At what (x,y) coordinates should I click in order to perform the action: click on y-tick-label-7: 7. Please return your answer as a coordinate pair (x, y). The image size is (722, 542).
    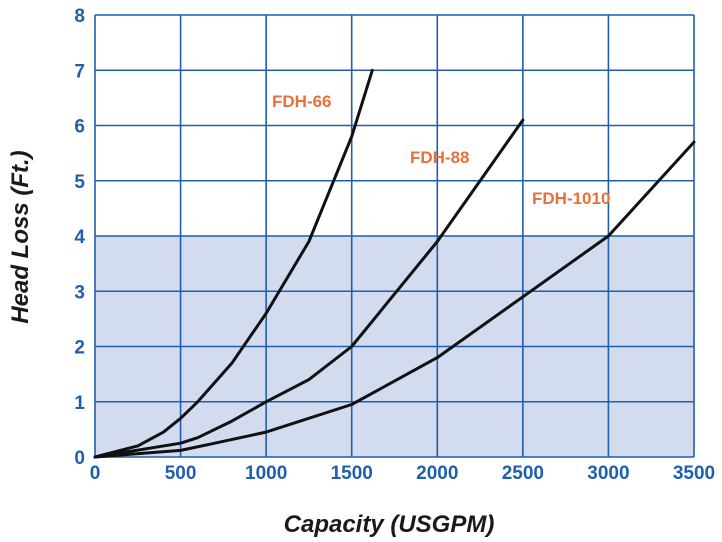
    Looking at the image, I should click on (79, 71).